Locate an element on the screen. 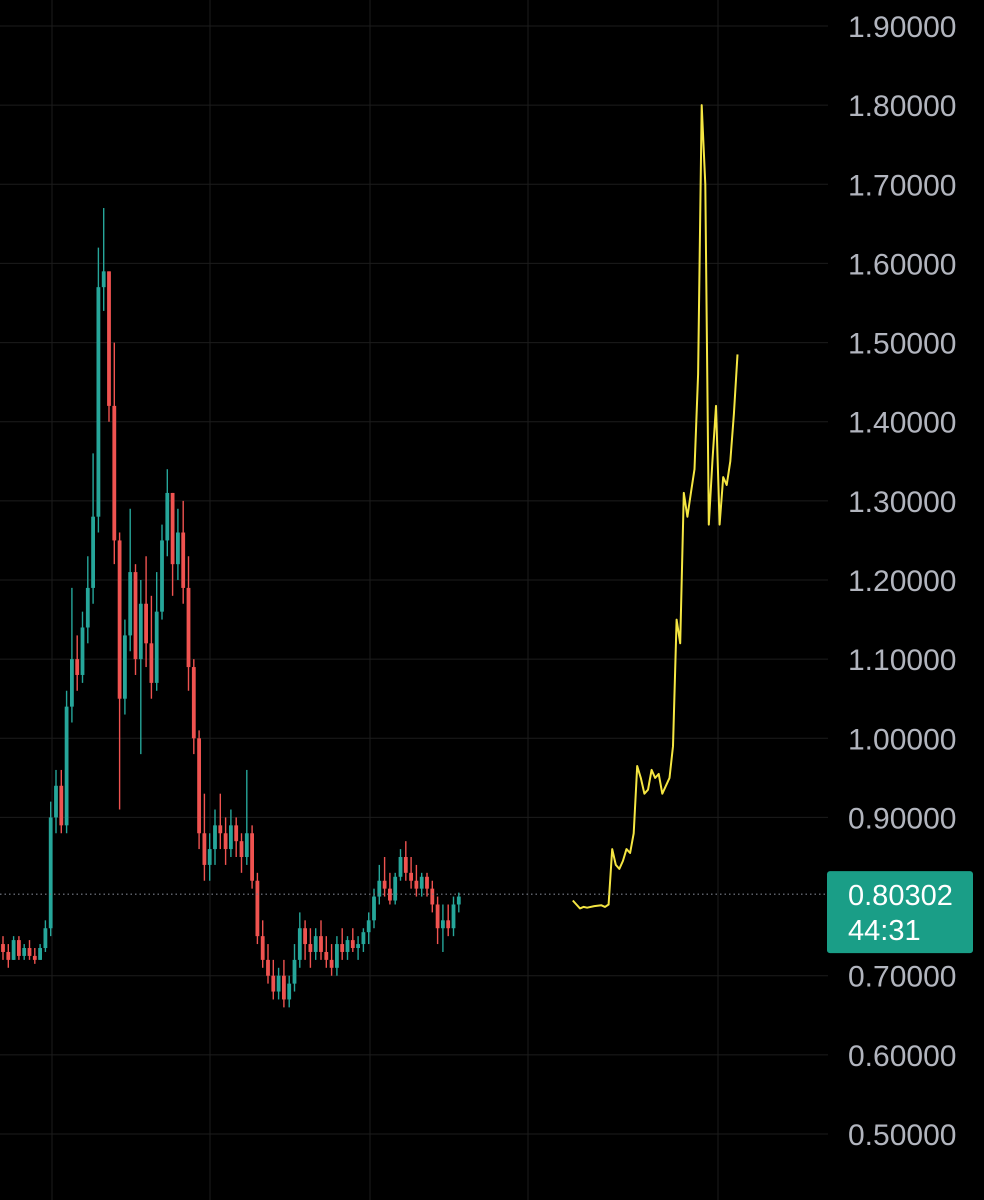 This screenshot has width=984, height=1200. y-tick-label: 1.80000 is located at coordinates (902, 106).